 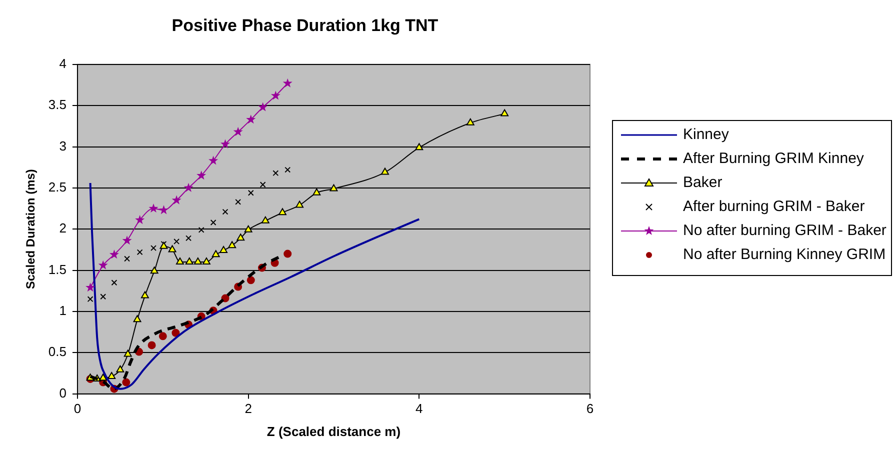 I want to click on chart-title: Positive Phase Duration 1kg TNT, so click(x=305, y=25).